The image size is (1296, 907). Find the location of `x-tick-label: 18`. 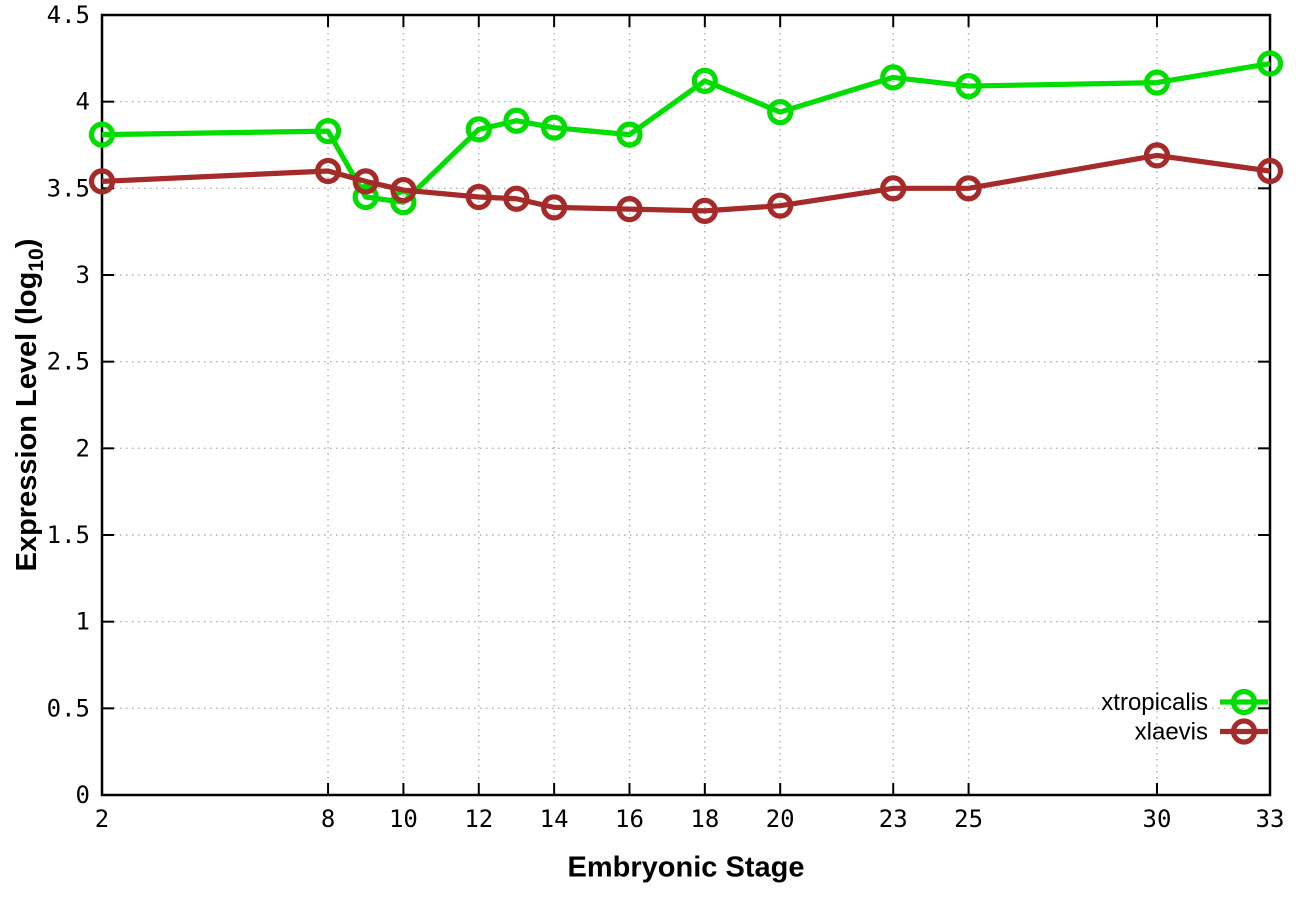

x-tick-label: 18 is located at coordinates (704, 819).